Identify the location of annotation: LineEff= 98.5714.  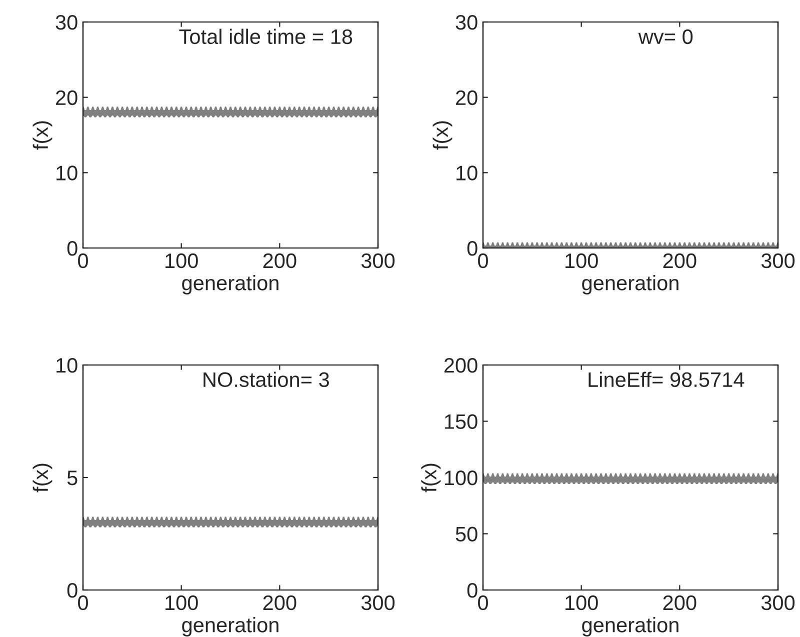
(666, 380).